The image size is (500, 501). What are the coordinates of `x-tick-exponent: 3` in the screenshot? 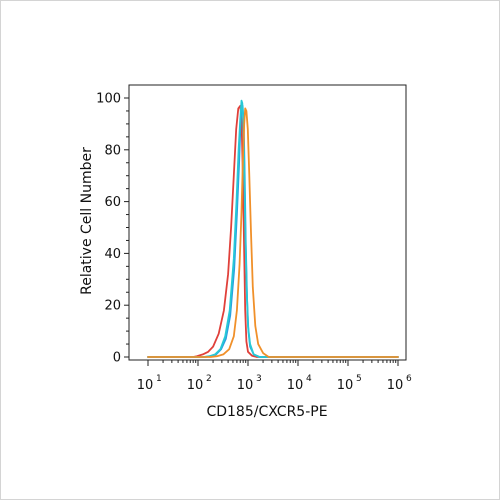 It's located at (259, 379).